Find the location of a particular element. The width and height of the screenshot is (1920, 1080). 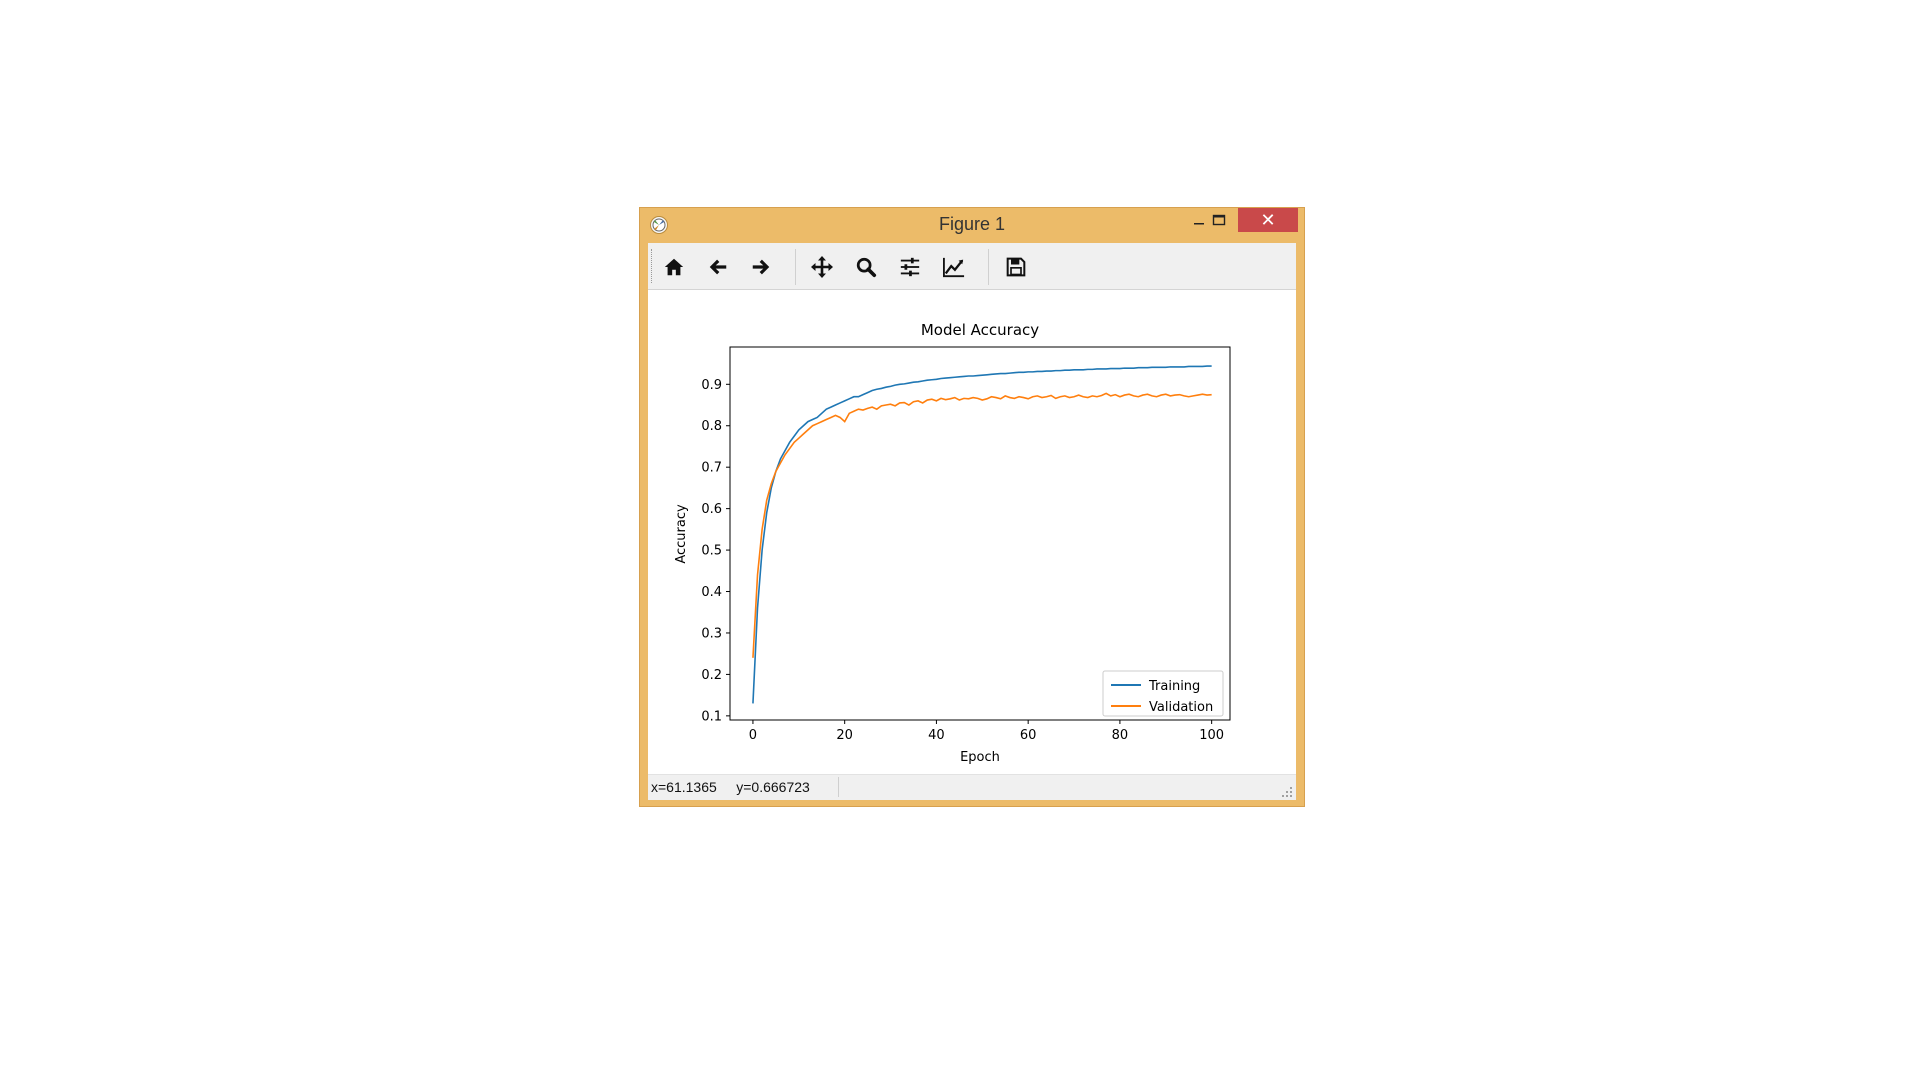

y-tick-label: 0.5 is located at coordinates (711, 551).